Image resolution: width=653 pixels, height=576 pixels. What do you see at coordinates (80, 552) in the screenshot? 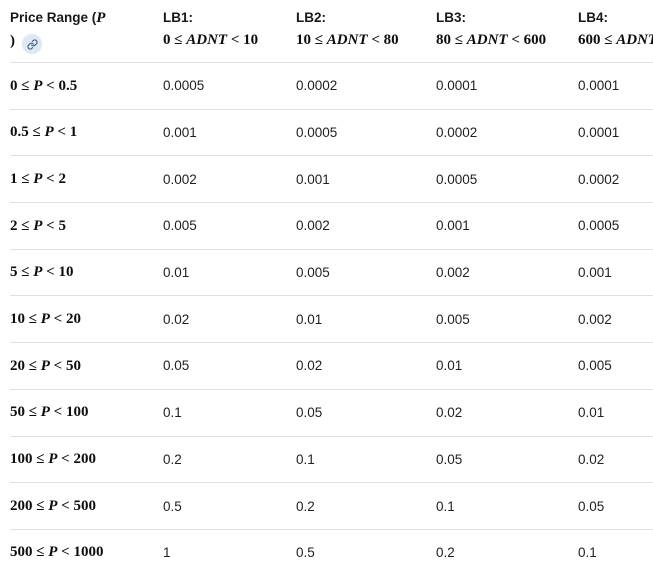
I see `range-post: < 1000` at bounding box center [80, 552].